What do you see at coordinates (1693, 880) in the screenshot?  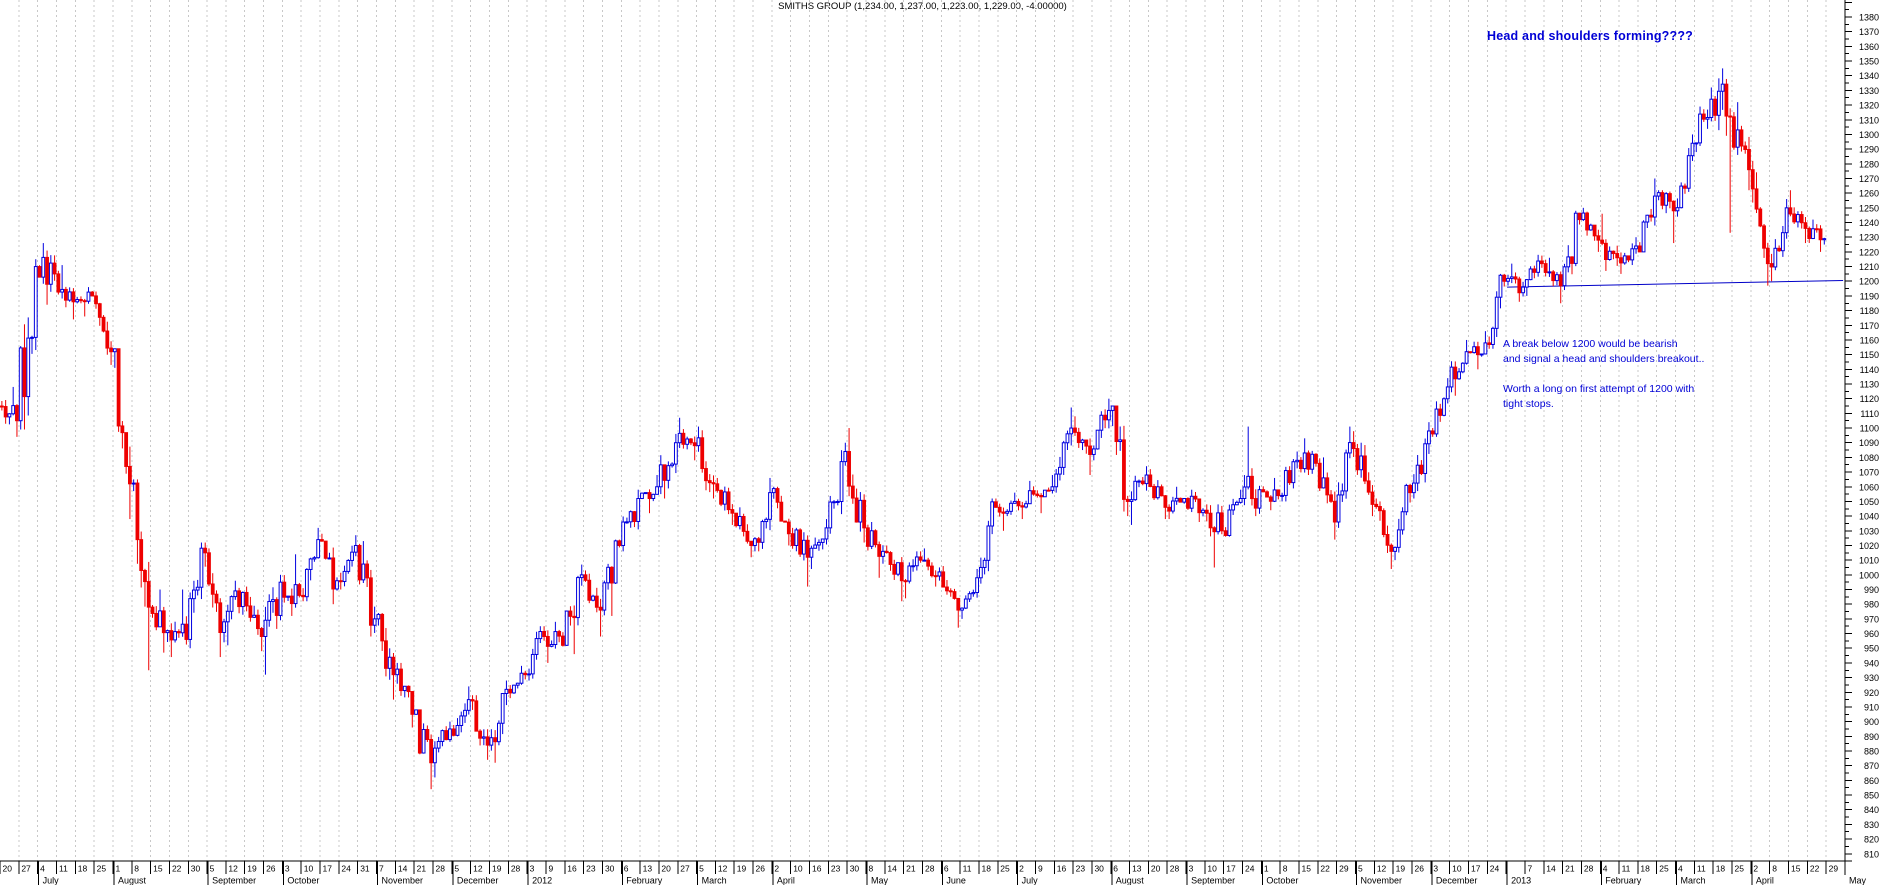 I see `svg-text: March` at bounding box center [1693, 880].